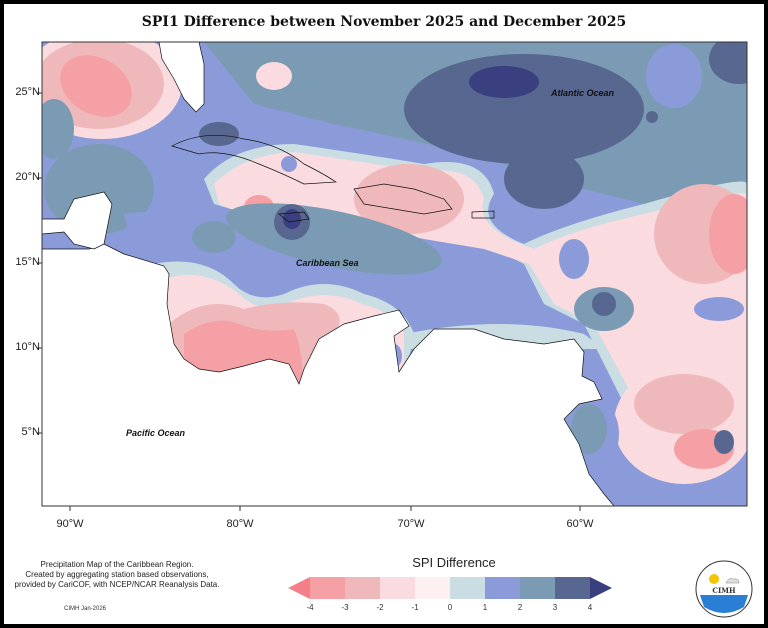 The height and width of the screenshot is (628, 768). I want to click on colorbar-arrow-high, so click(601, 588).